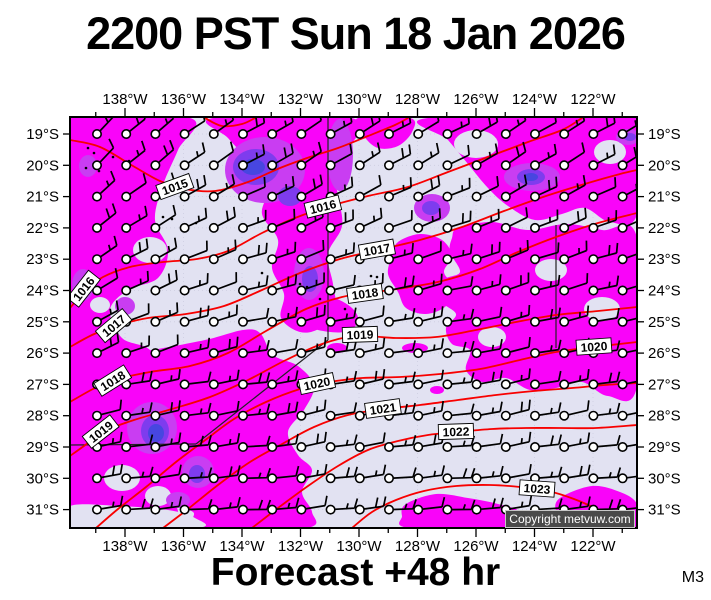  Describe the element at coordinates (664, 228) in the screenshot. I see `lat-label-right: 22°S` at that location.